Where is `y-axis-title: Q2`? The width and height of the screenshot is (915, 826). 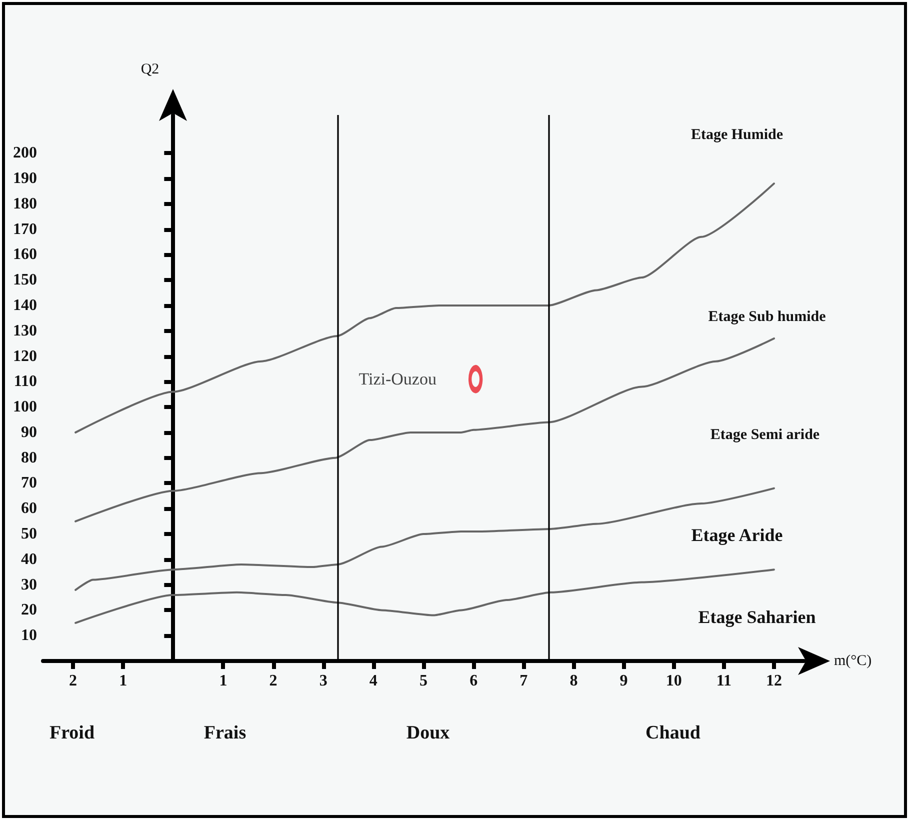 y-axis-title: Q2 is located at coordinates (150, 70).